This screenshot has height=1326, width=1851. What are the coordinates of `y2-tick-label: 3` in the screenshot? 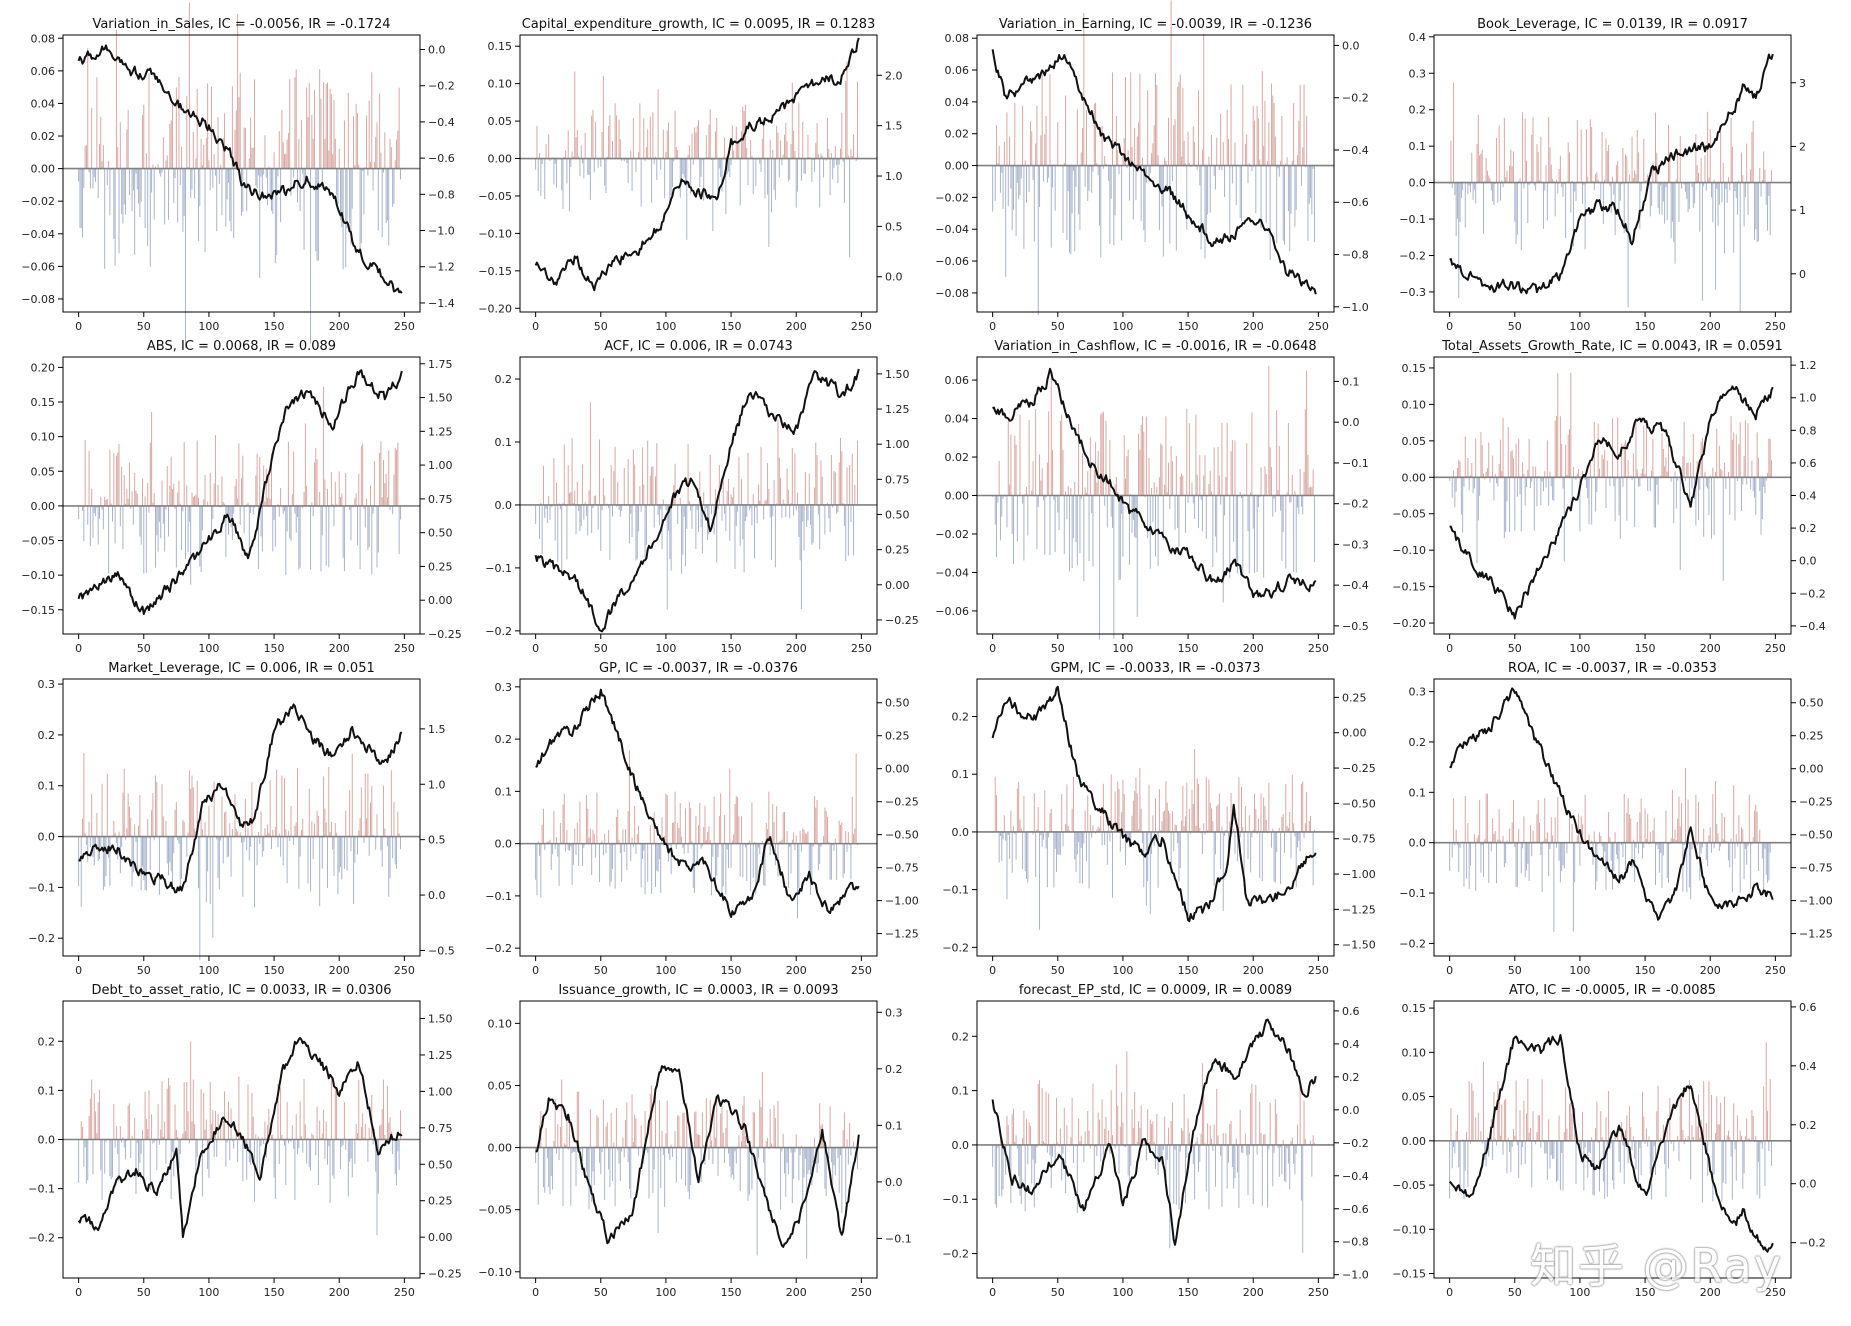 It's located at (1802, 83).